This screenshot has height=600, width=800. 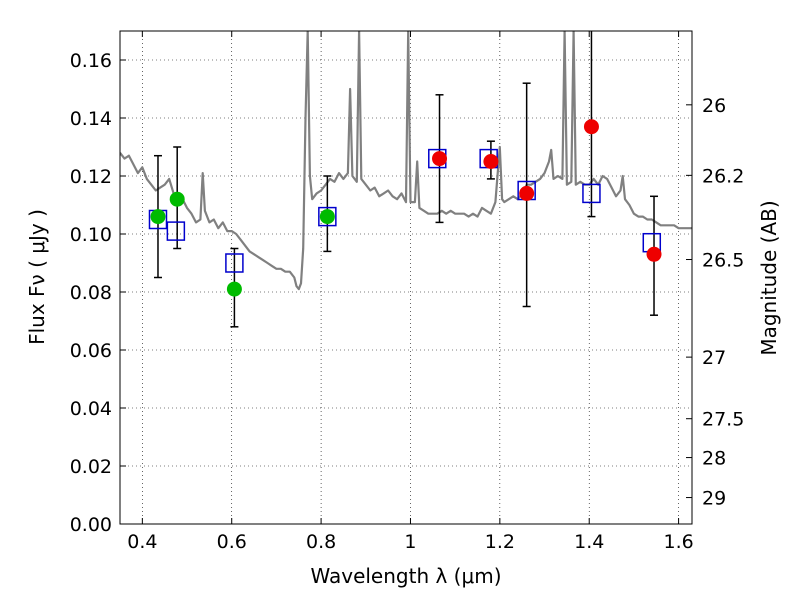 I want to click on x-tick-label: 0.4, so click(x=142, y=542).